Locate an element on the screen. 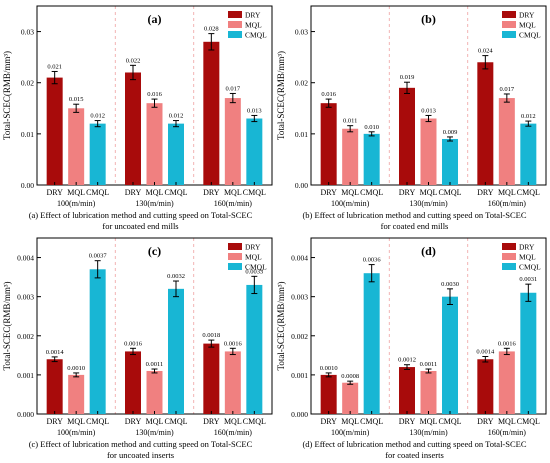  data-label: 0.021 is located at coordinates (54, 66).